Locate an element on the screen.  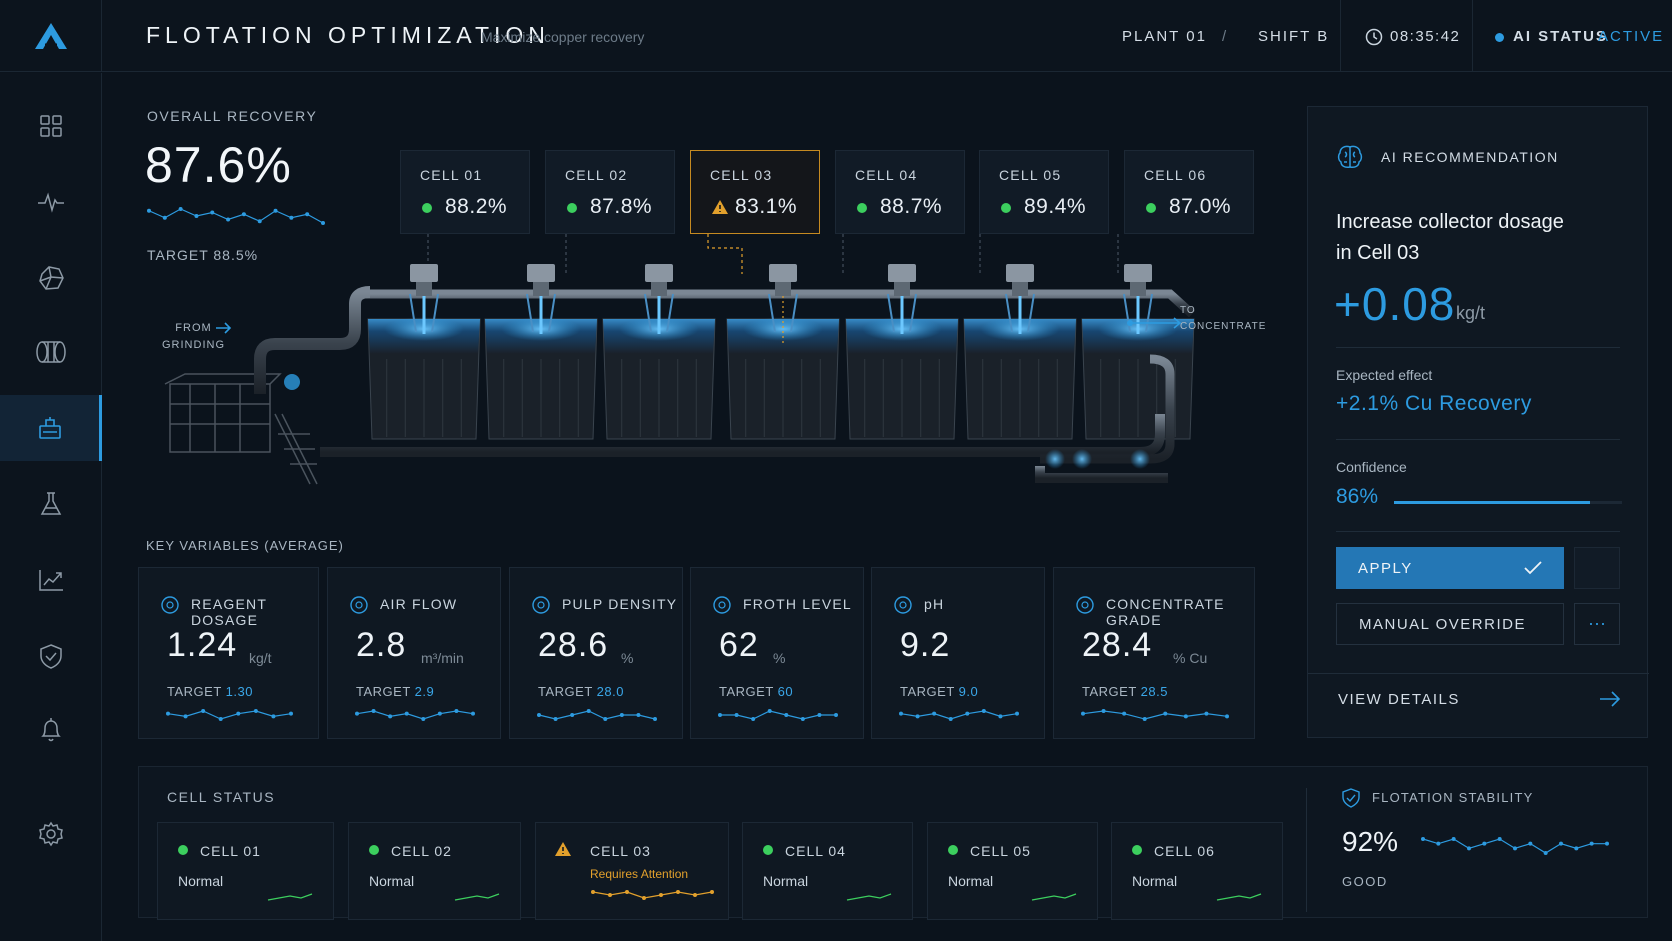
plant-selector: PLANT 01 is located at coordinates (1164, 36).